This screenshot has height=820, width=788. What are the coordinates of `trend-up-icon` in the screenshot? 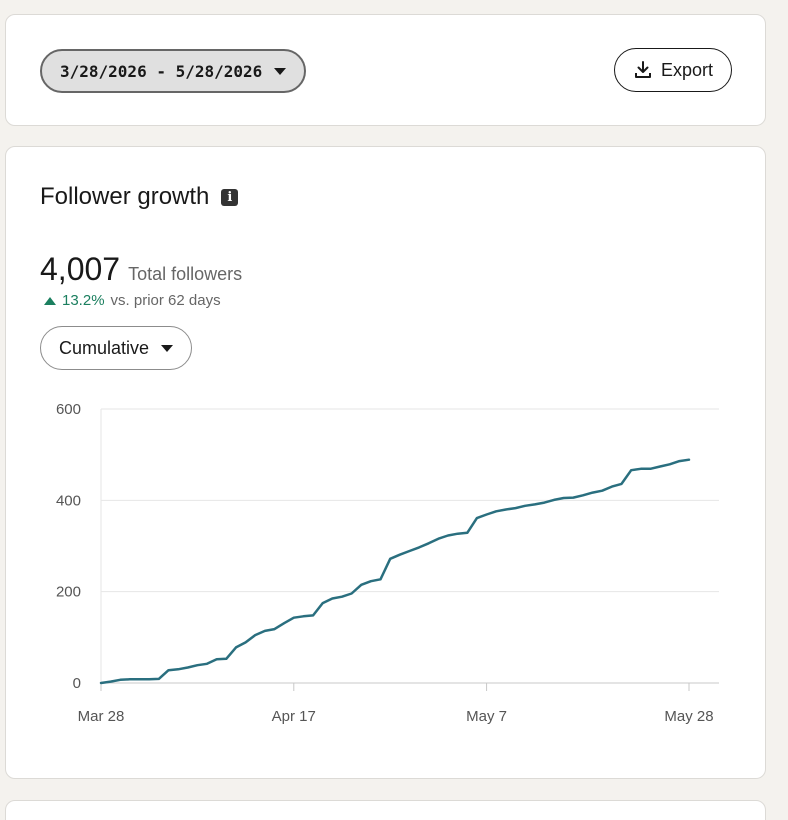 It's located at (50, 300).